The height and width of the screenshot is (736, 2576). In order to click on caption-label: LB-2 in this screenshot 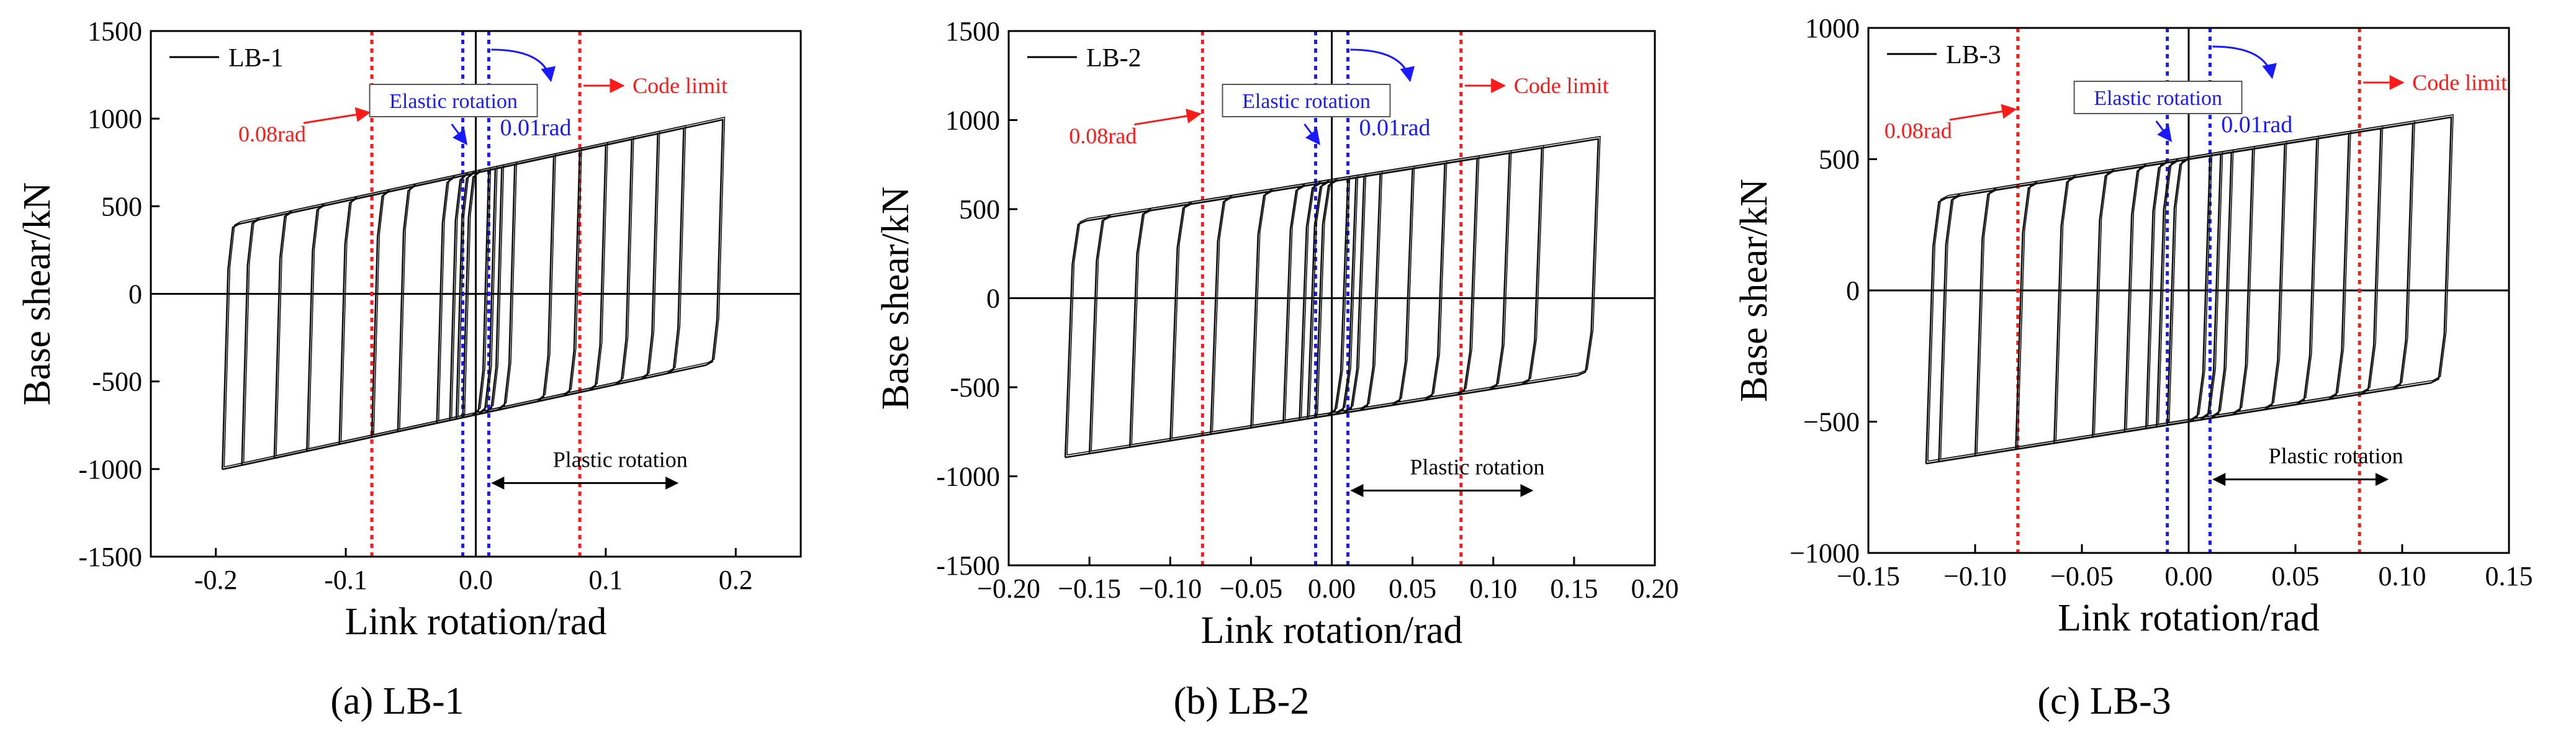, I will do `click(1263, 701)`.